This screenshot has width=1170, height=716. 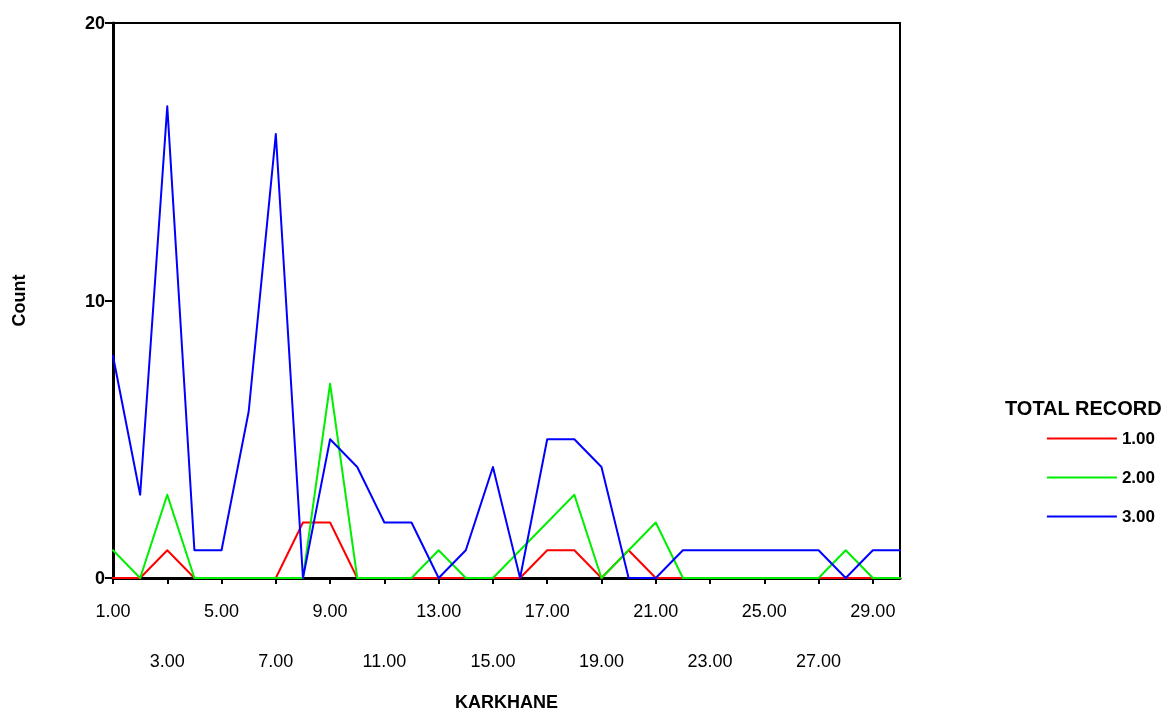 What do you see at coordinates (547, 611) in the screenshot?
I see `x-tick-label: 17.00` at bounding box center [547, 611].